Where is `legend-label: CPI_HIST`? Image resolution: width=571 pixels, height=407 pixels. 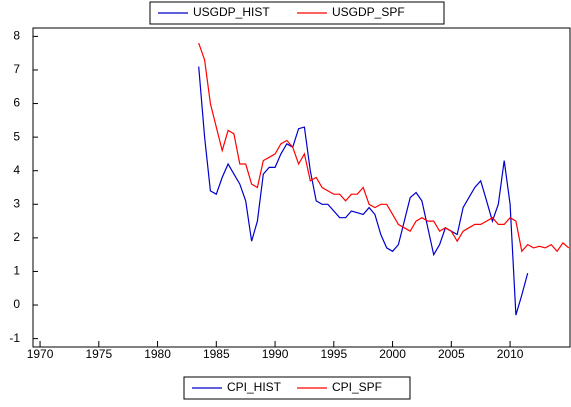
legend-label: CPI_HIST is located at coordinates (254, 387).